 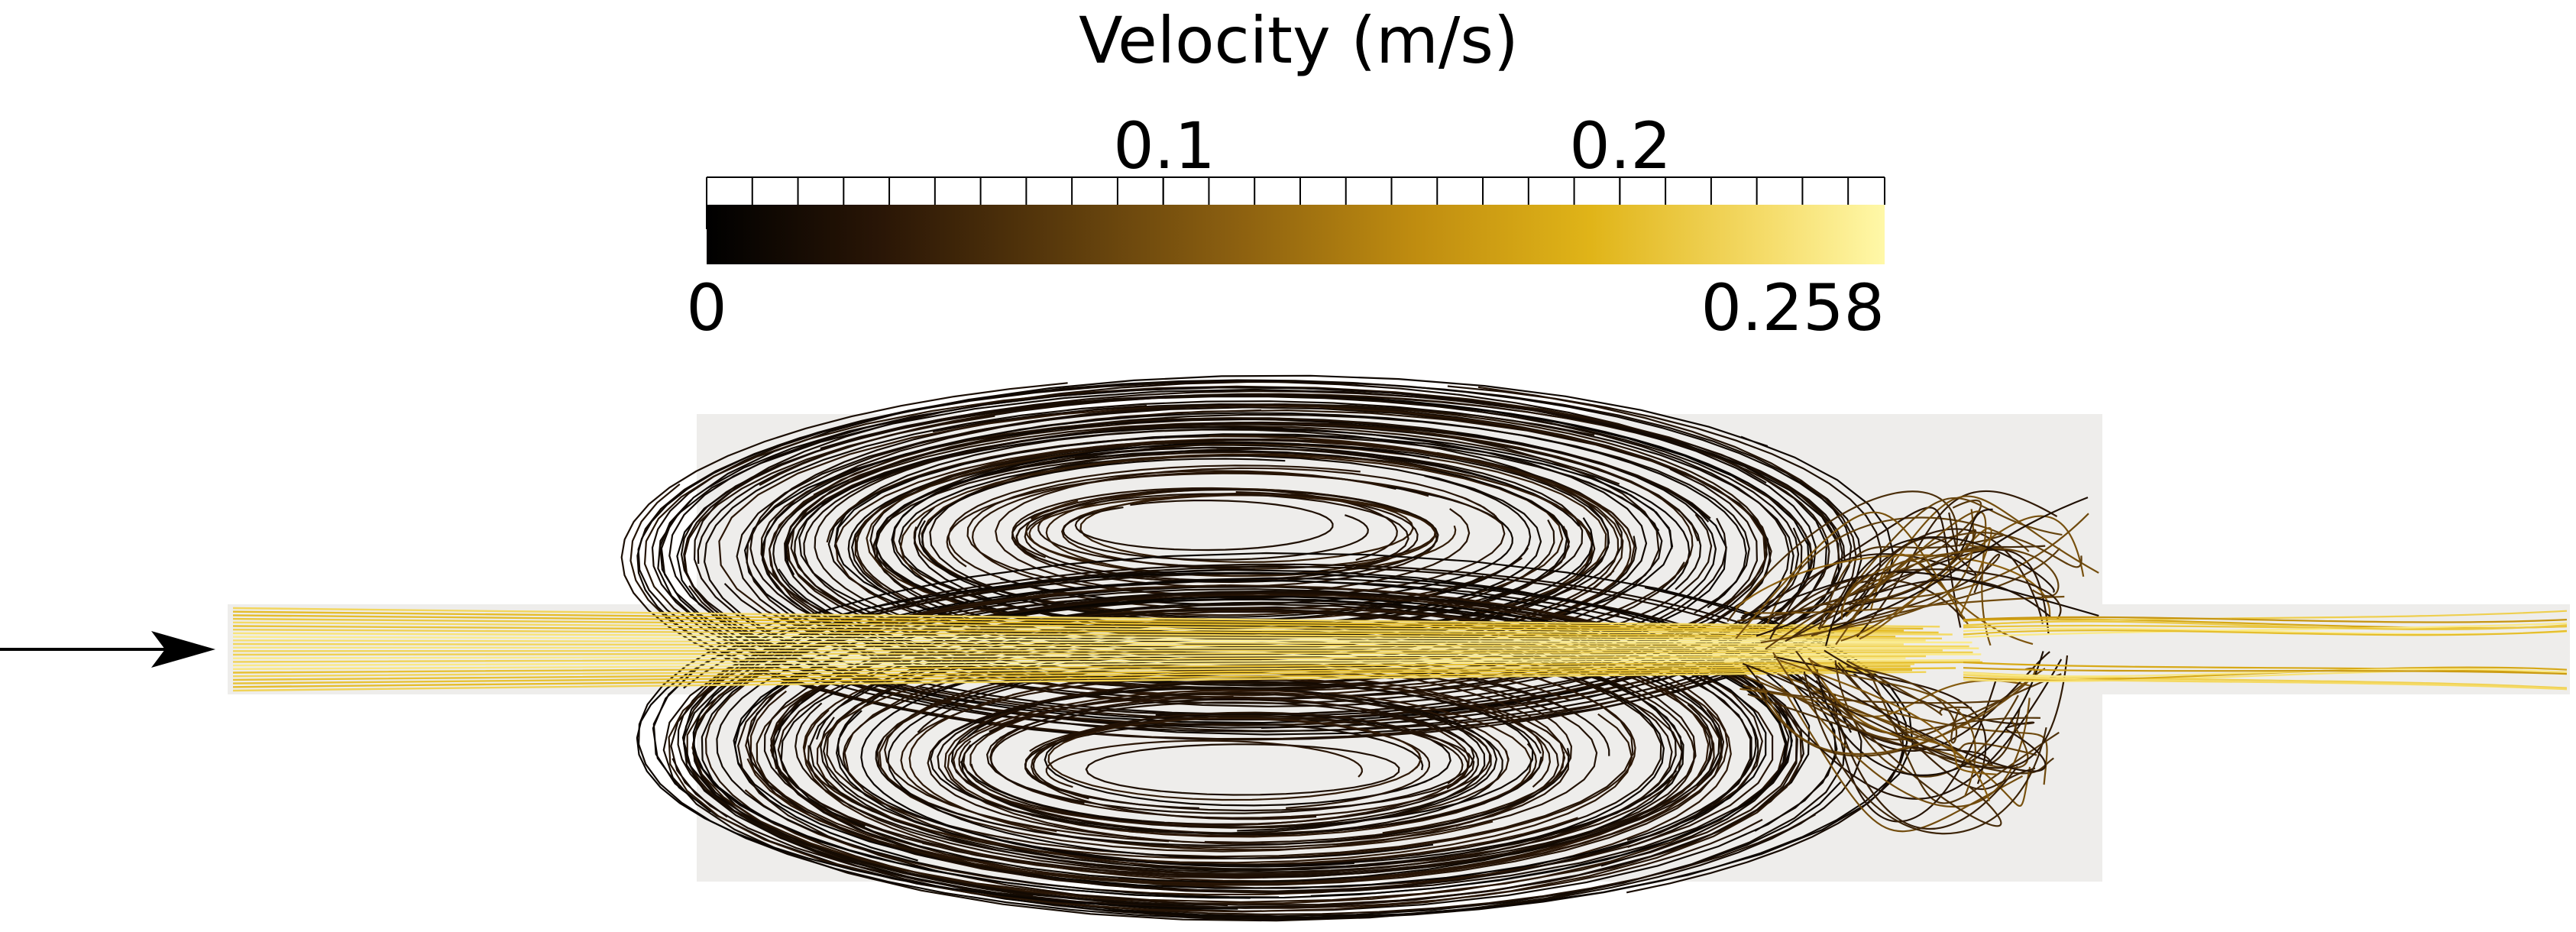 What do you see at coordinates (1222, 530) in the screenshot?
I see `upper-vortex-core` at bounding box center [1222, 530].